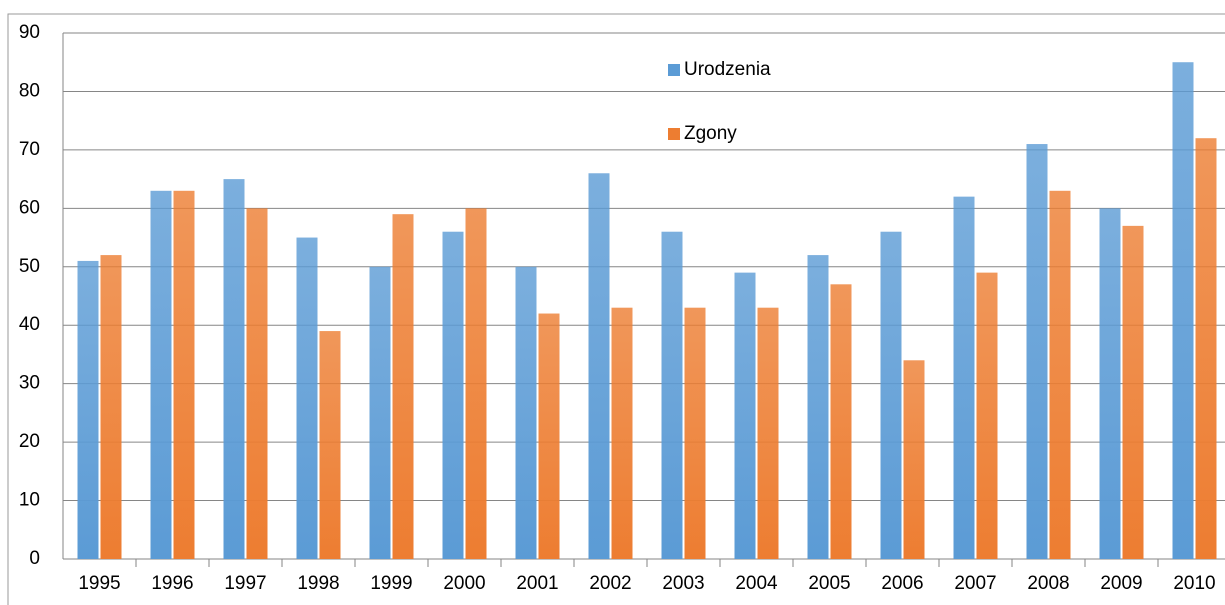 Image resolution: width=1225 pixels, height=605 pixels. I want to click on x-tick-label: 2003, so click(683, 583).